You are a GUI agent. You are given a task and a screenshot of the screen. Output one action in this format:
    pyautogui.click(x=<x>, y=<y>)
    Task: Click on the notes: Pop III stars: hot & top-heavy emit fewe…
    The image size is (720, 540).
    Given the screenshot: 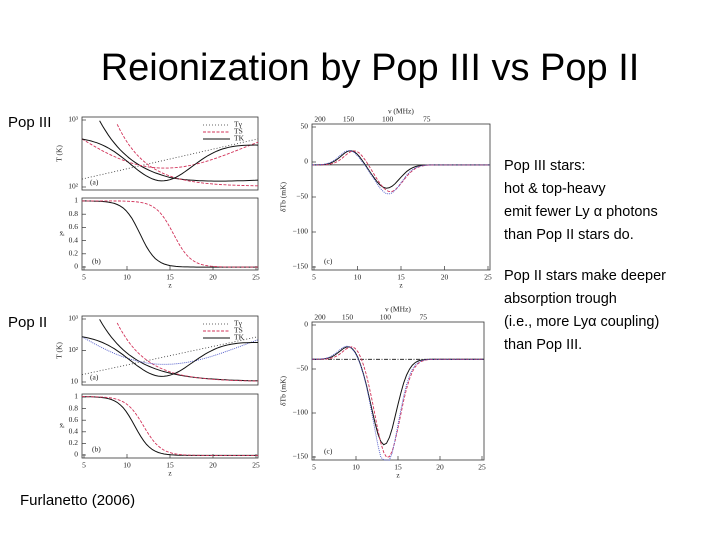 What is the action you would take?
    pyautogui.click(x=585, y=255)
    